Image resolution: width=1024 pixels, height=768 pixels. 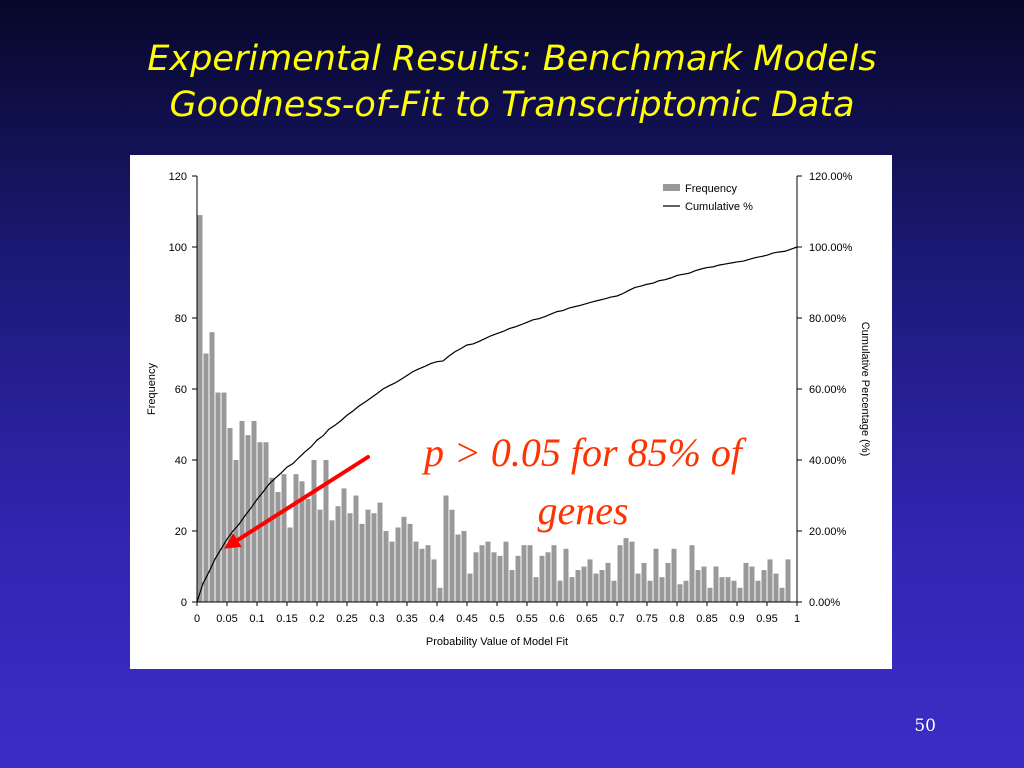 I want to click on y-tick-label: 100, so click(x=178, y=248).